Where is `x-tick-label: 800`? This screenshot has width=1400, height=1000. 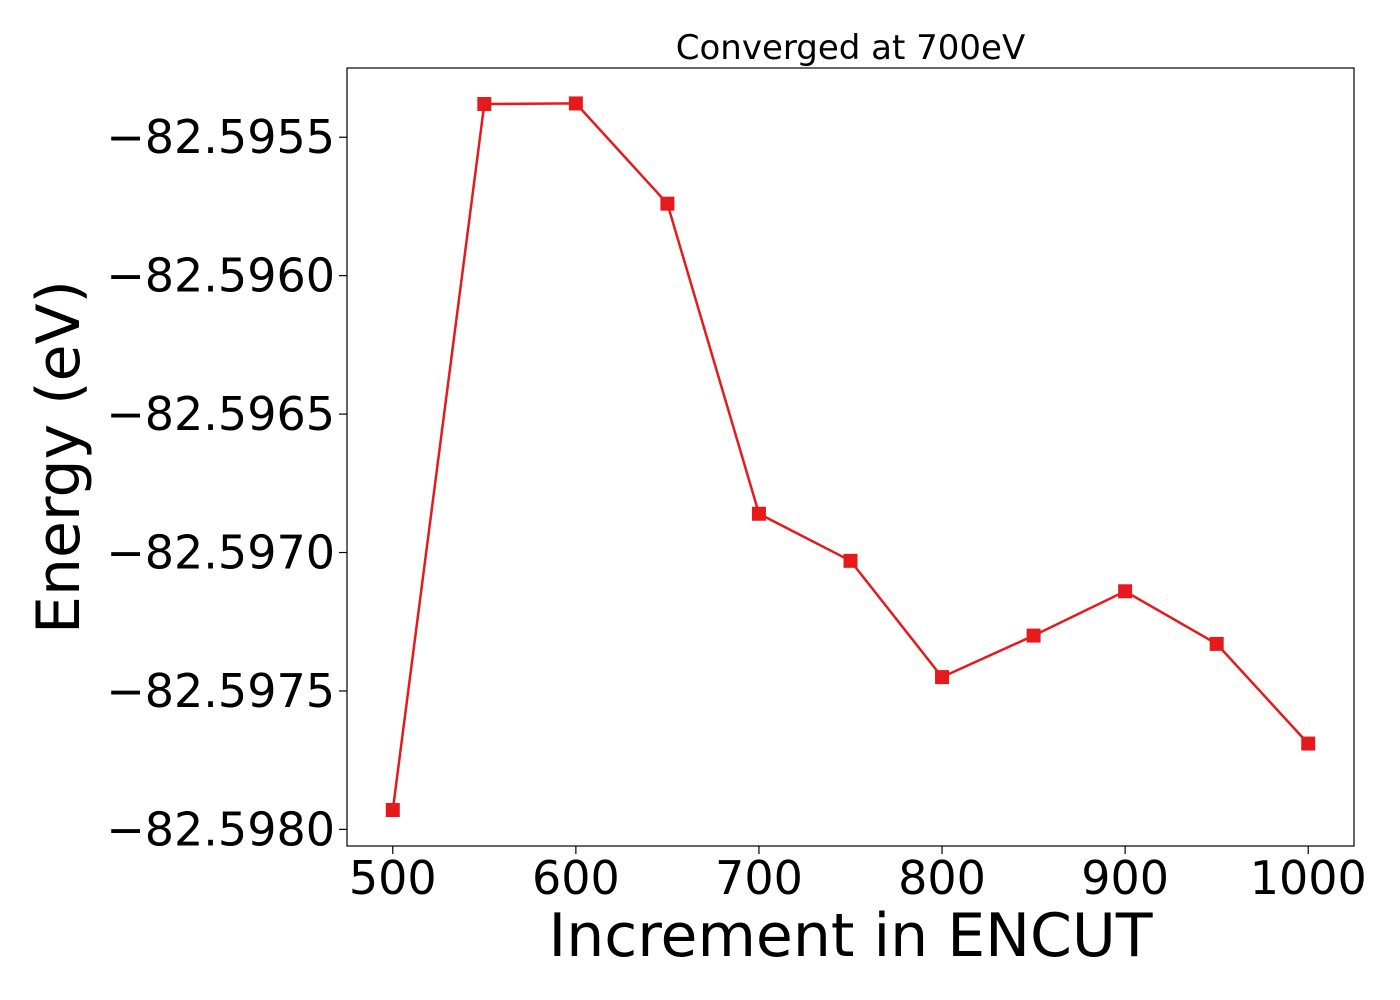
x-tick-label: 800 is located at coordinates (942, 878).